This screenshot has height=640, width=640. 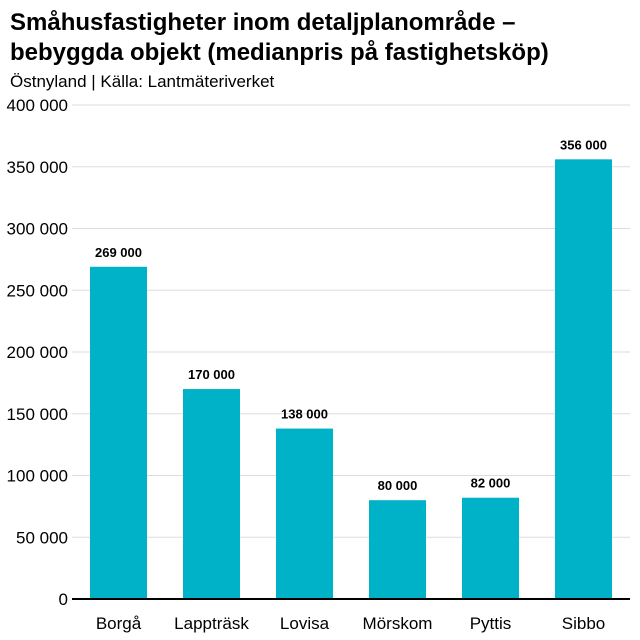 I want to click on x-category-label: Borgå, so click(x=119, y=623).